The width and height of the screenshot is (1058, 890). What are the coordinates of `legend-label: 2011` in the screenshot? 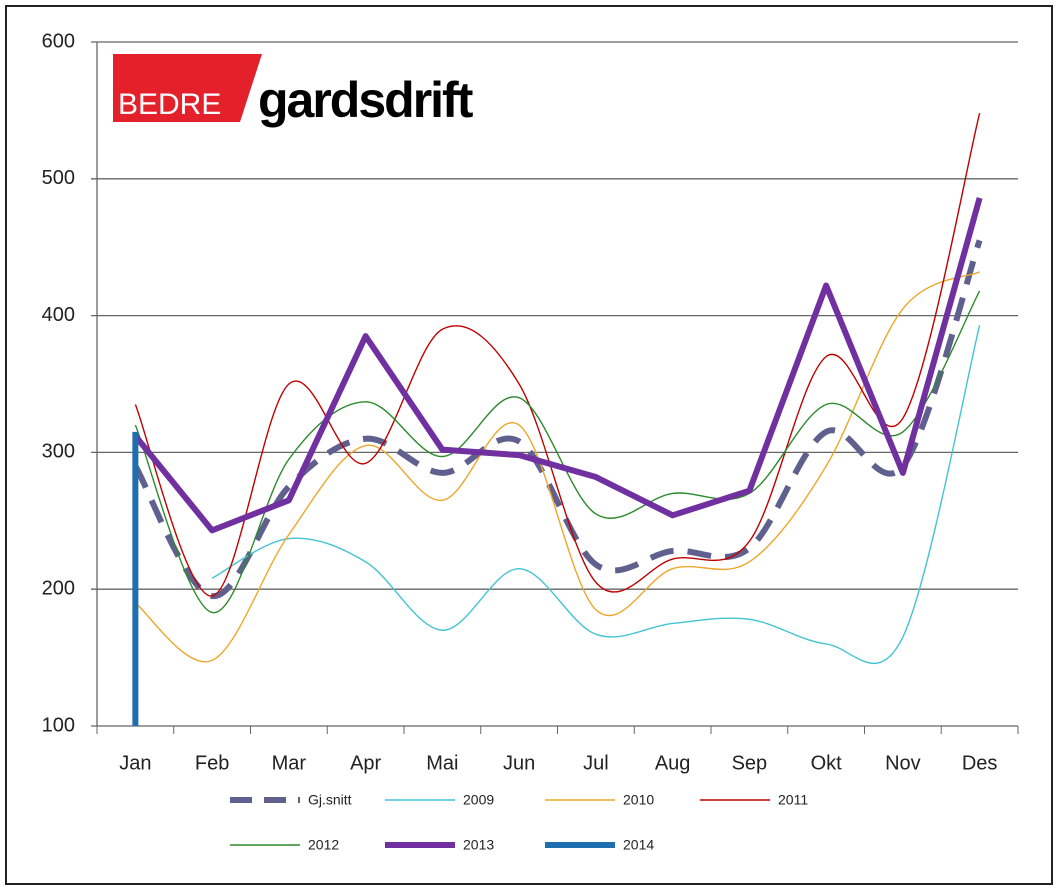 It's located at (793, 800).